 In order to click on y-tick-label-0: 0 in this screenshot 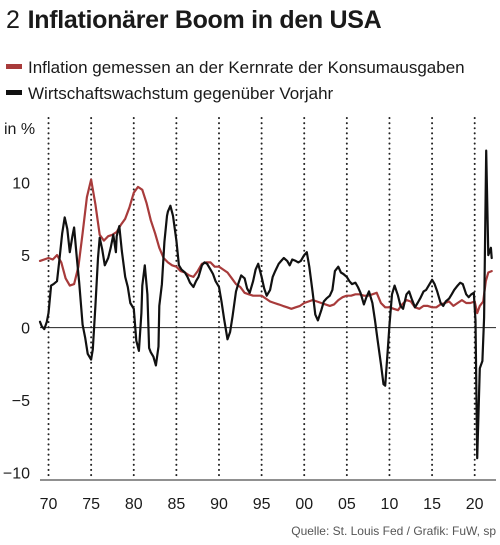, I will do `click(25, 329)`.